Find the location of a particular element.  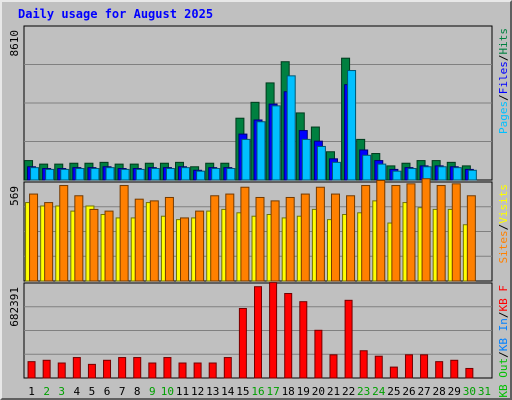

day-label-21: 21 is located at coordinates (333, 391).